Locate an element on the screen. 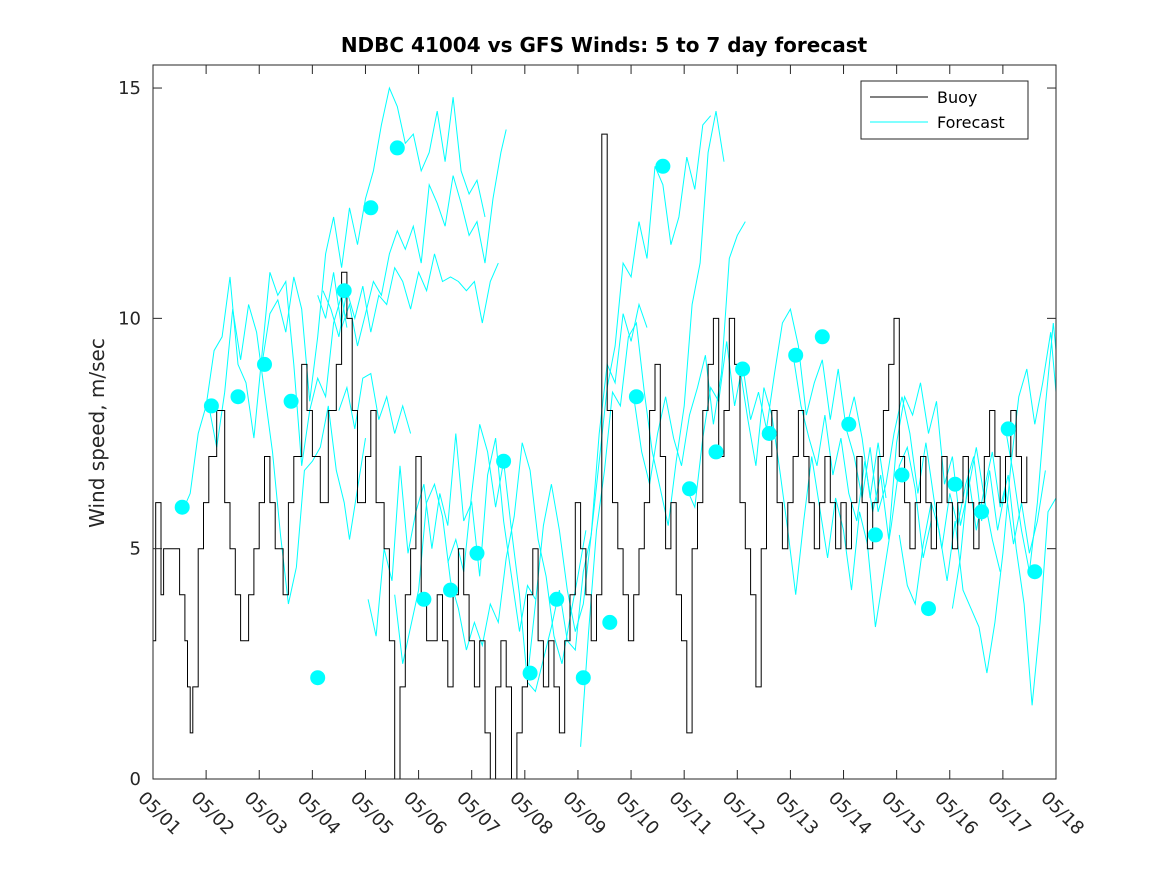 This screenshot has width=1167, height=875. x-tick-label: 05/01 is located at coordinates (159, 814).